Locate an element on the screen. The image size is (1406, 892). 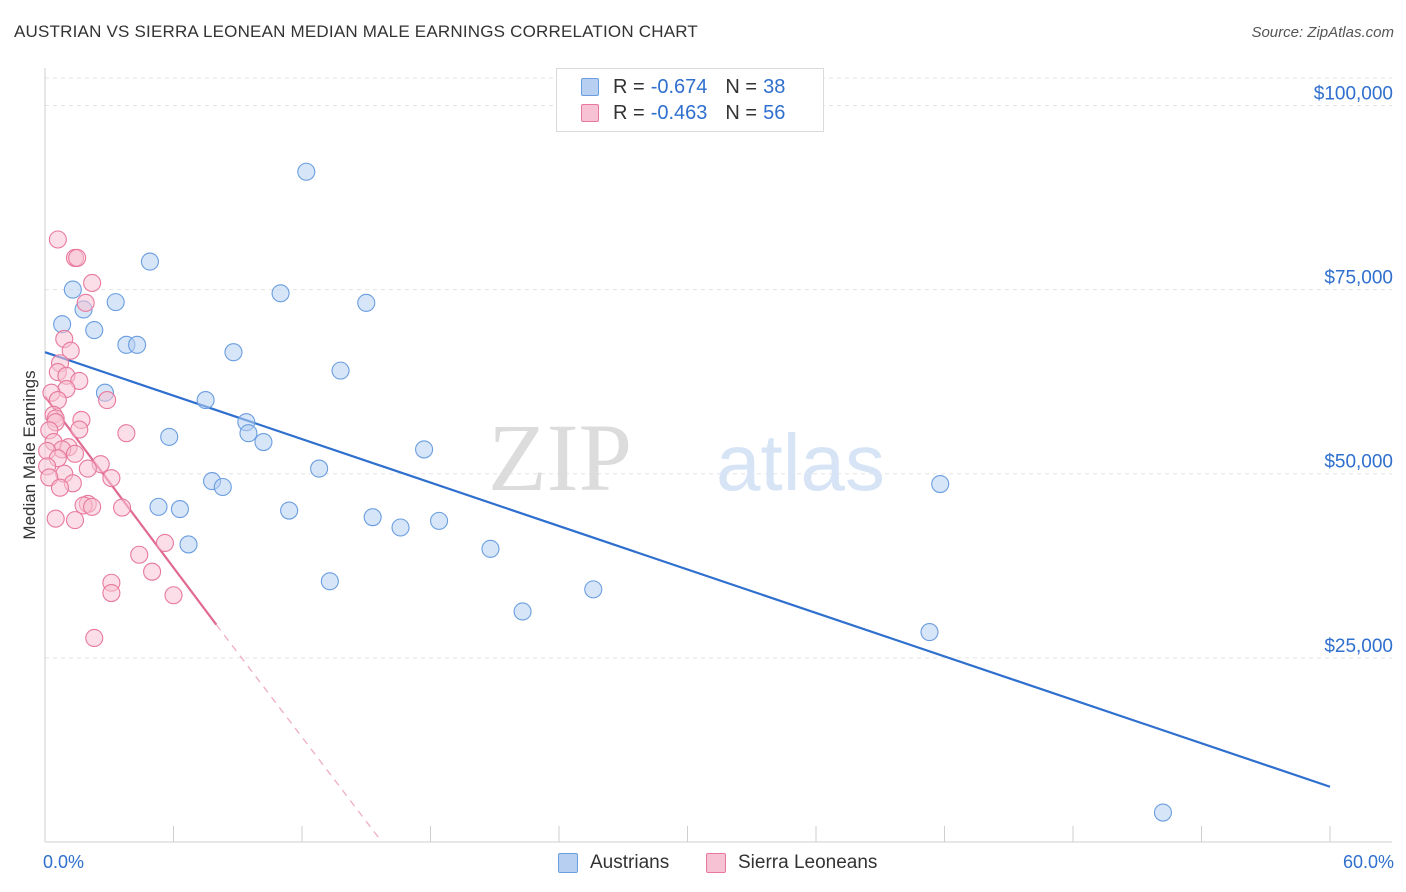
chart-source: Source: ZipAtlas.com is located at coordinates (1322, 32).